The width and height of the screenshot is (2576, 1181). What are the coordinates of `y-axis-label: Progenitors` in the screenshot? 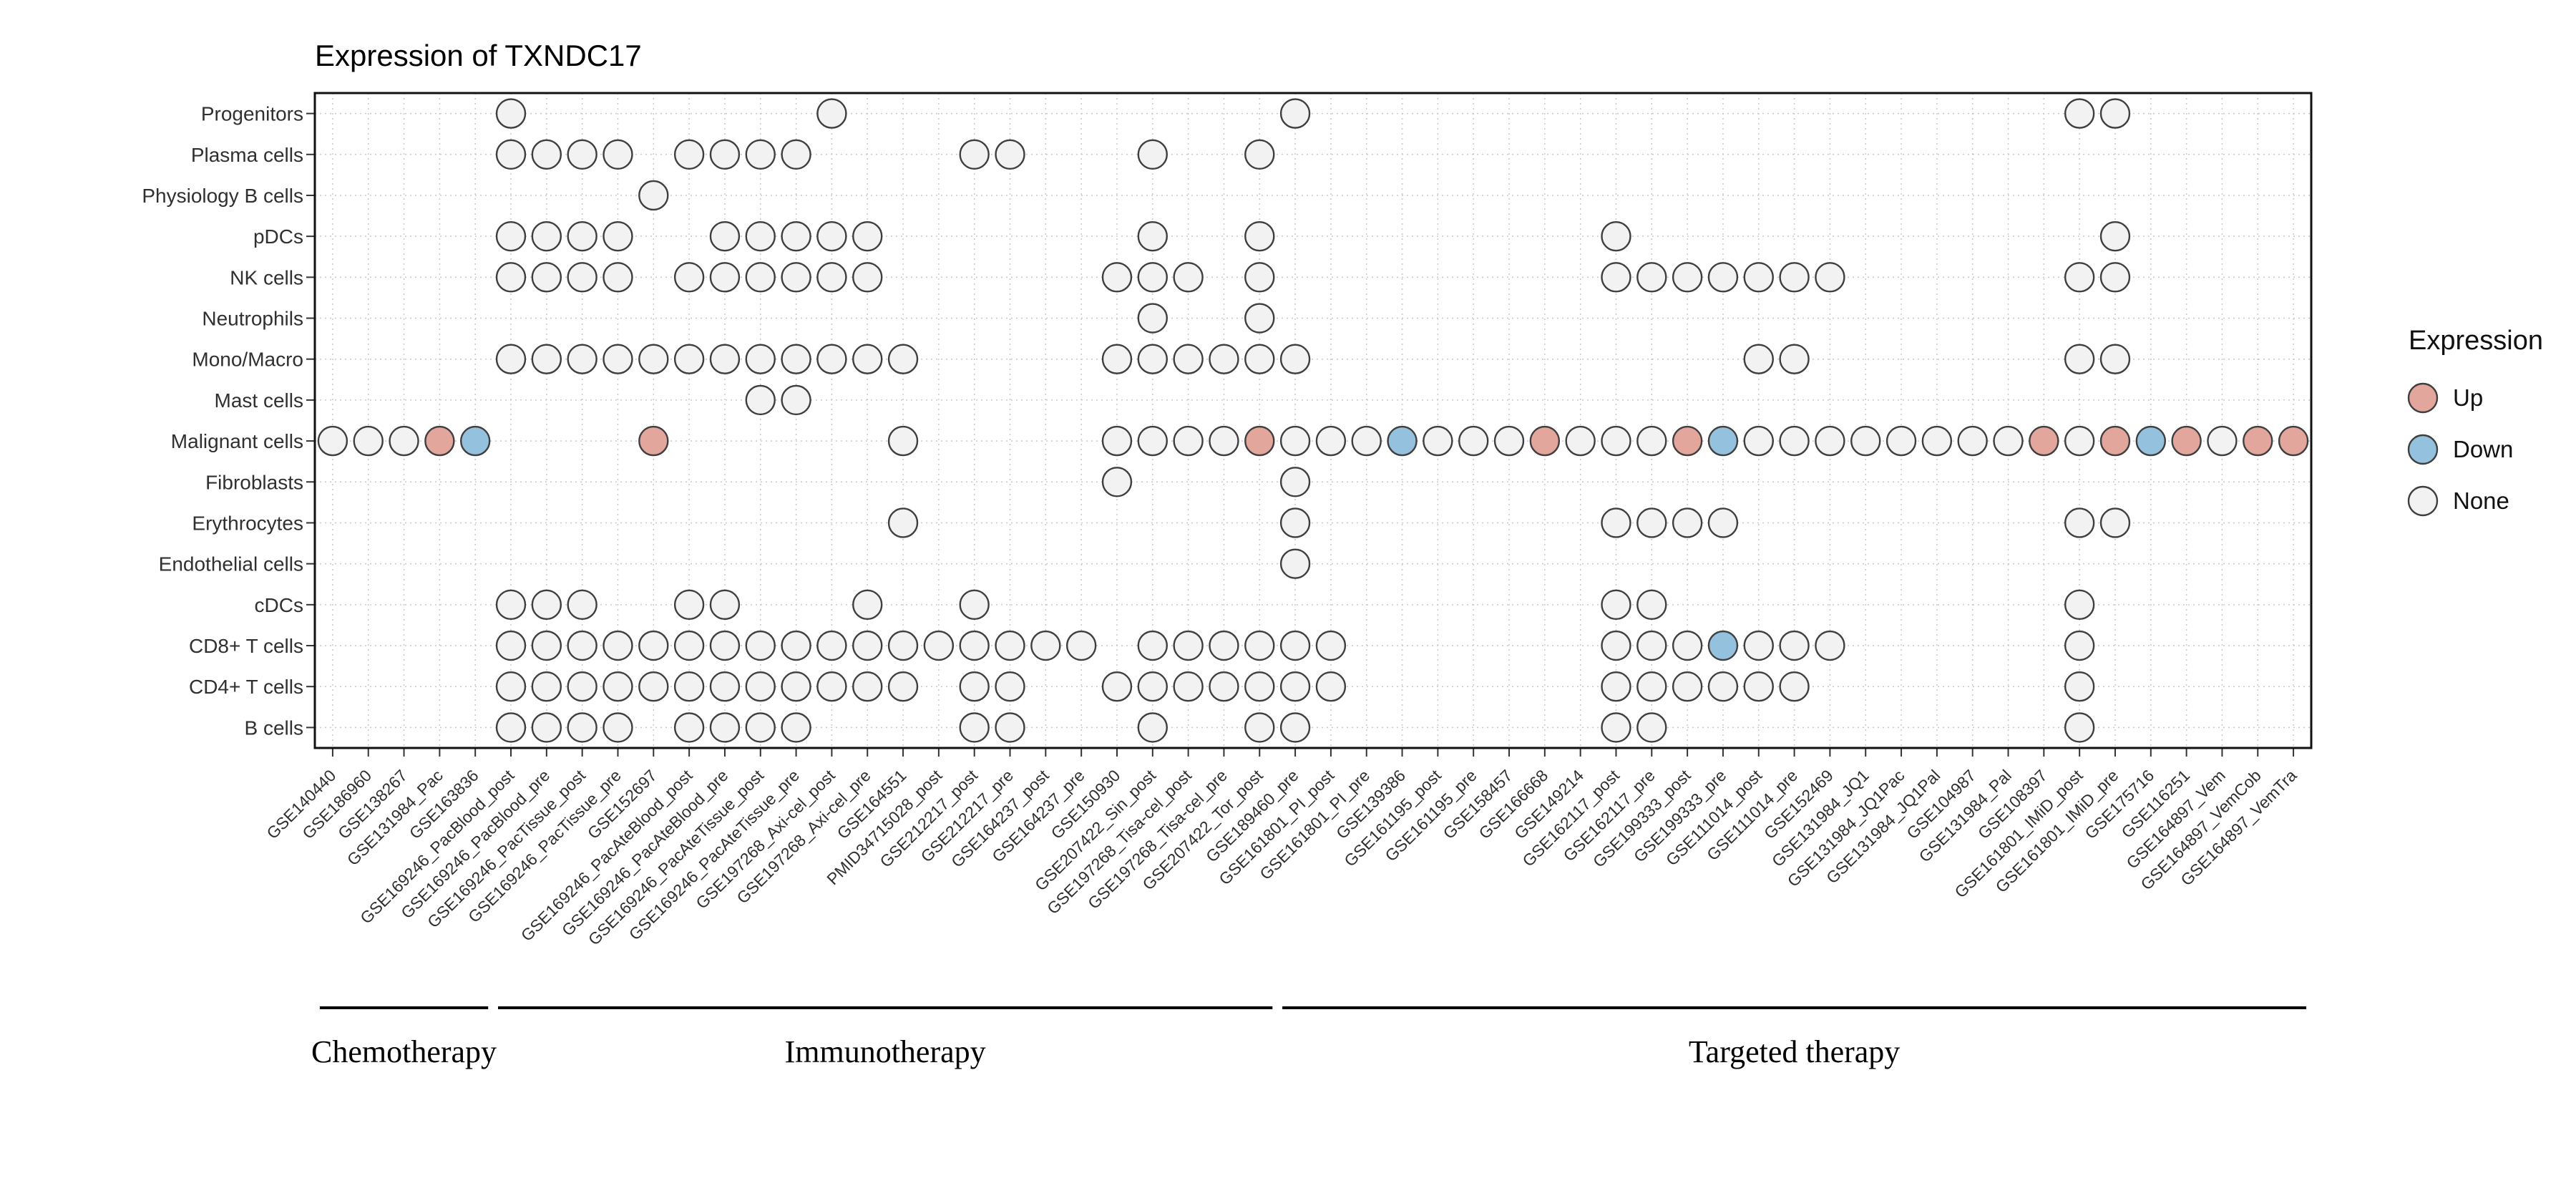 It's located at (252, 114).